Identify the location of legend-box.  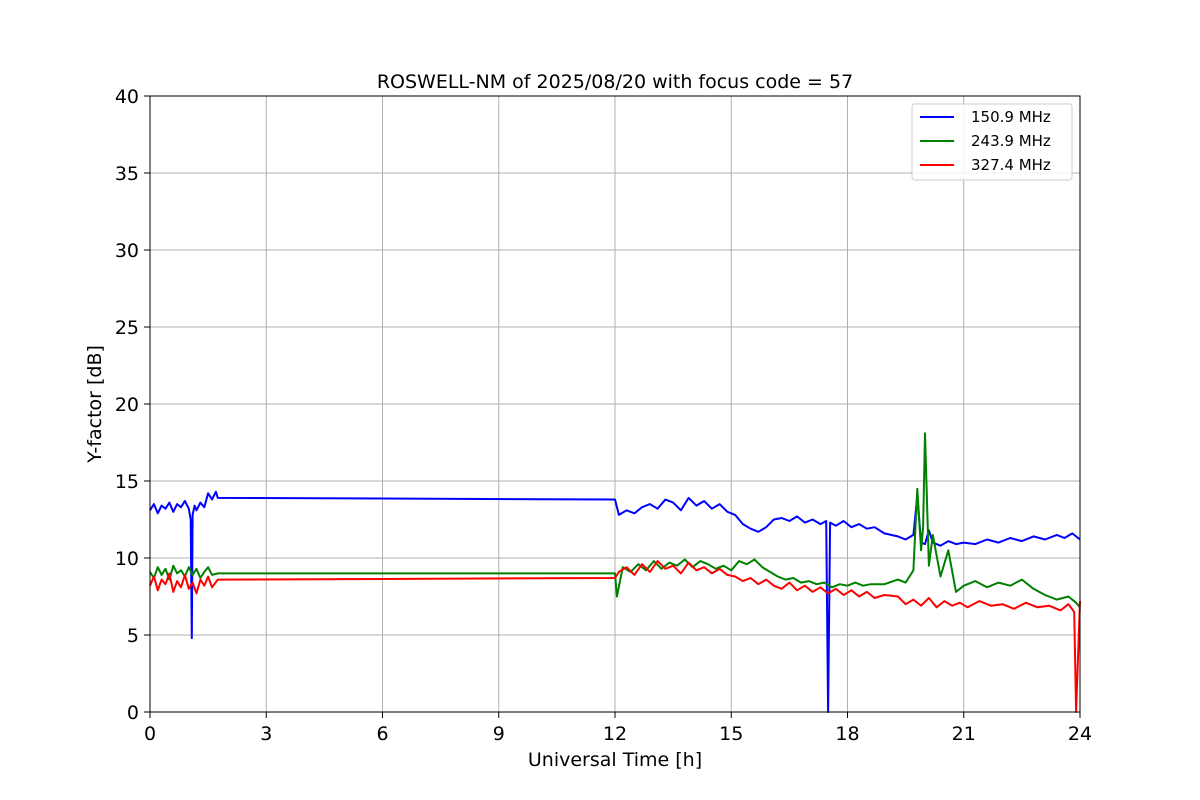
(992, 142).